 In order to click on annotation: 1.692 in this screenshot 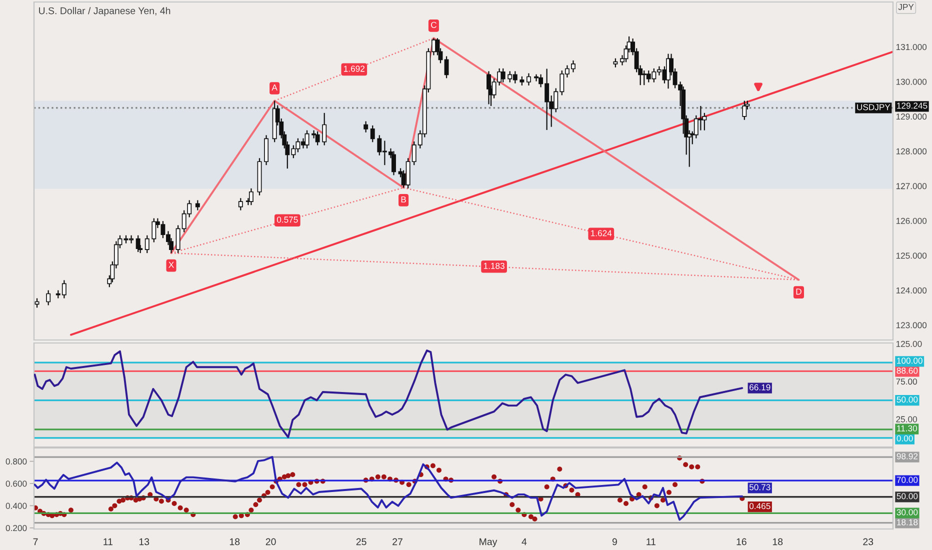, I will do `click(354, 69)`.